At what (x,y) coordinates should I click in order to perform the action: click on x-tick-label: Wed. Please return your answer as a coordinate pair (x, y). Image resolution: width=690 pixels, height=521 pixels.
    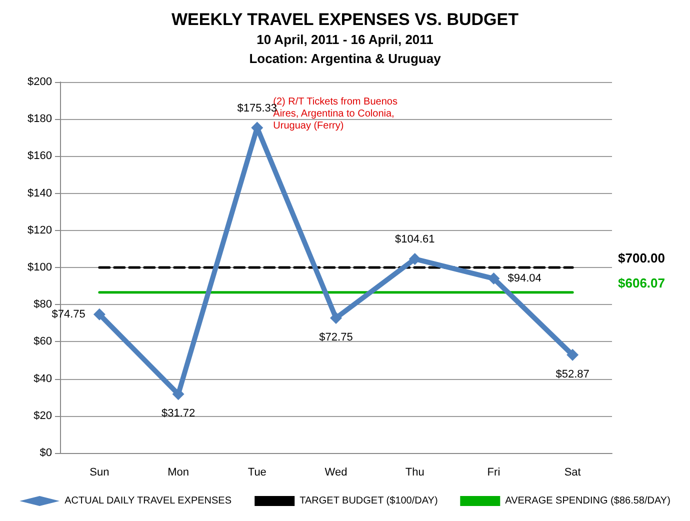
    Looking at the image, I should click on (336, 472).